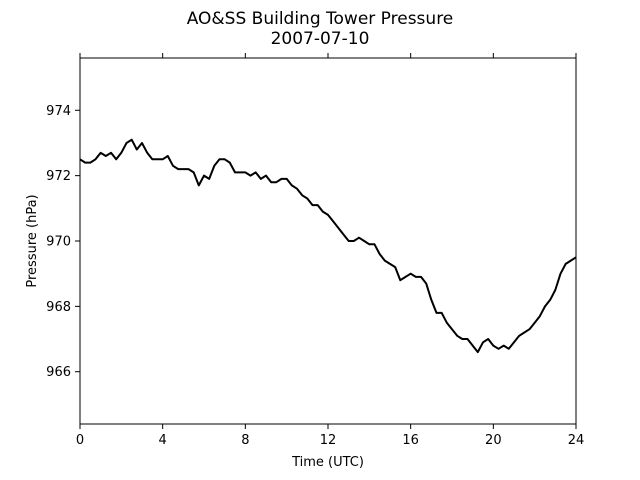 The image size is (640, 480). Describe the element at coordinates (32, 240) in the screenshot. I see `y-axis-label: Pressure (hPa)` at that location.